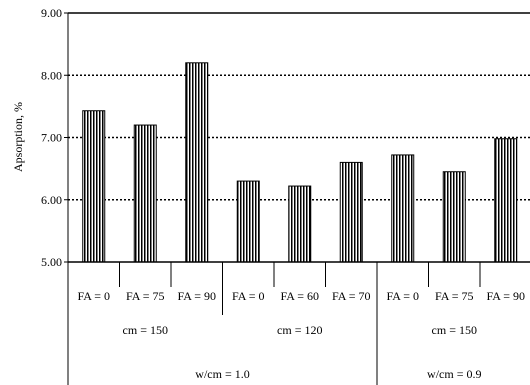  I want to click on y-tick-label: 5.00, so click(51, 262).